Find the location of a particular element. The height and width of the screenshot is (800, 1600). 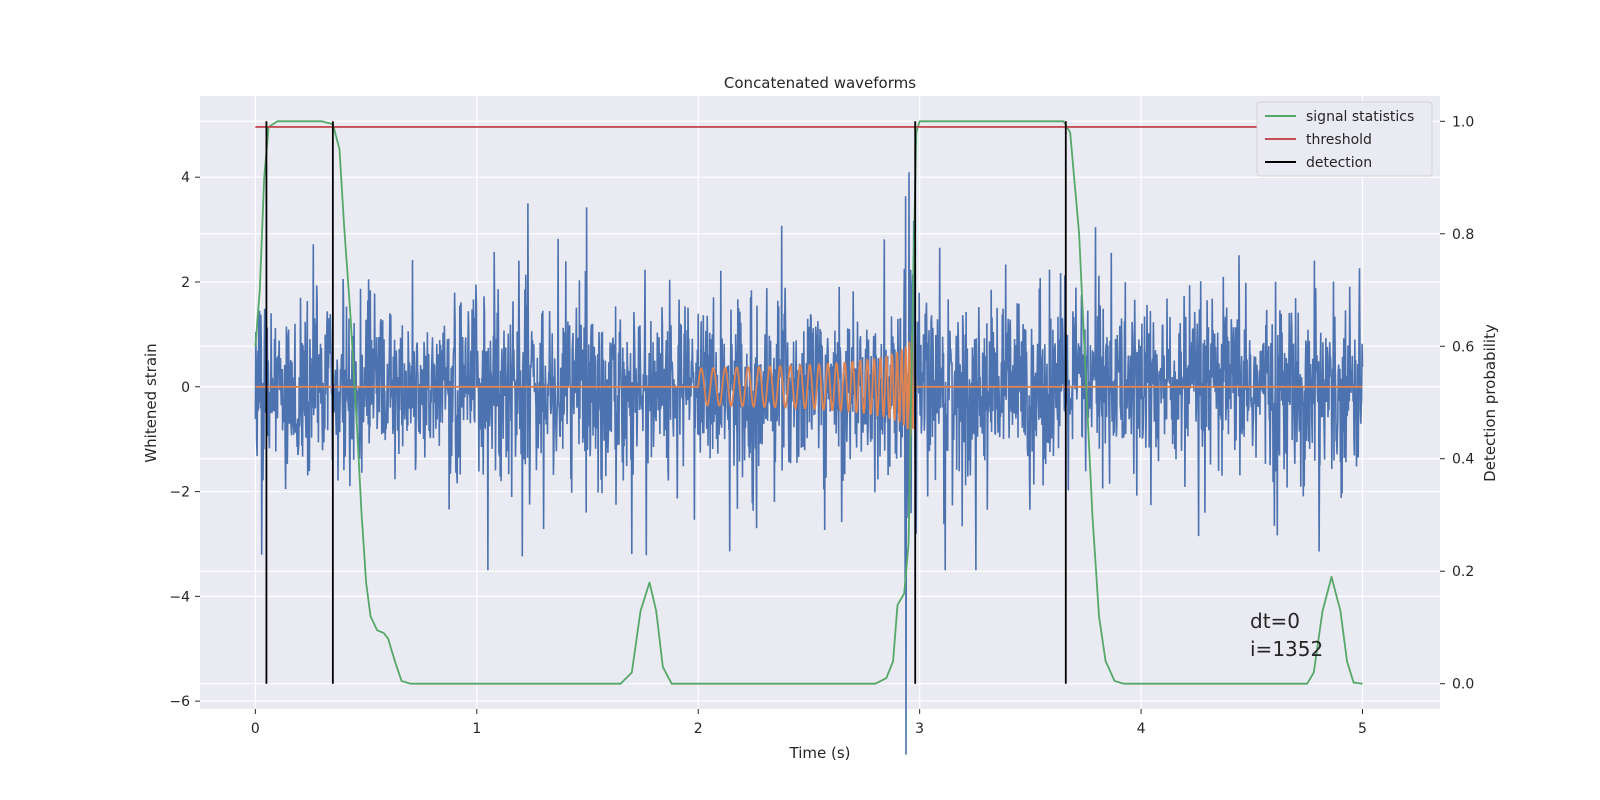

y-tick-label-5: 4 is located at coordinates (185, 178).